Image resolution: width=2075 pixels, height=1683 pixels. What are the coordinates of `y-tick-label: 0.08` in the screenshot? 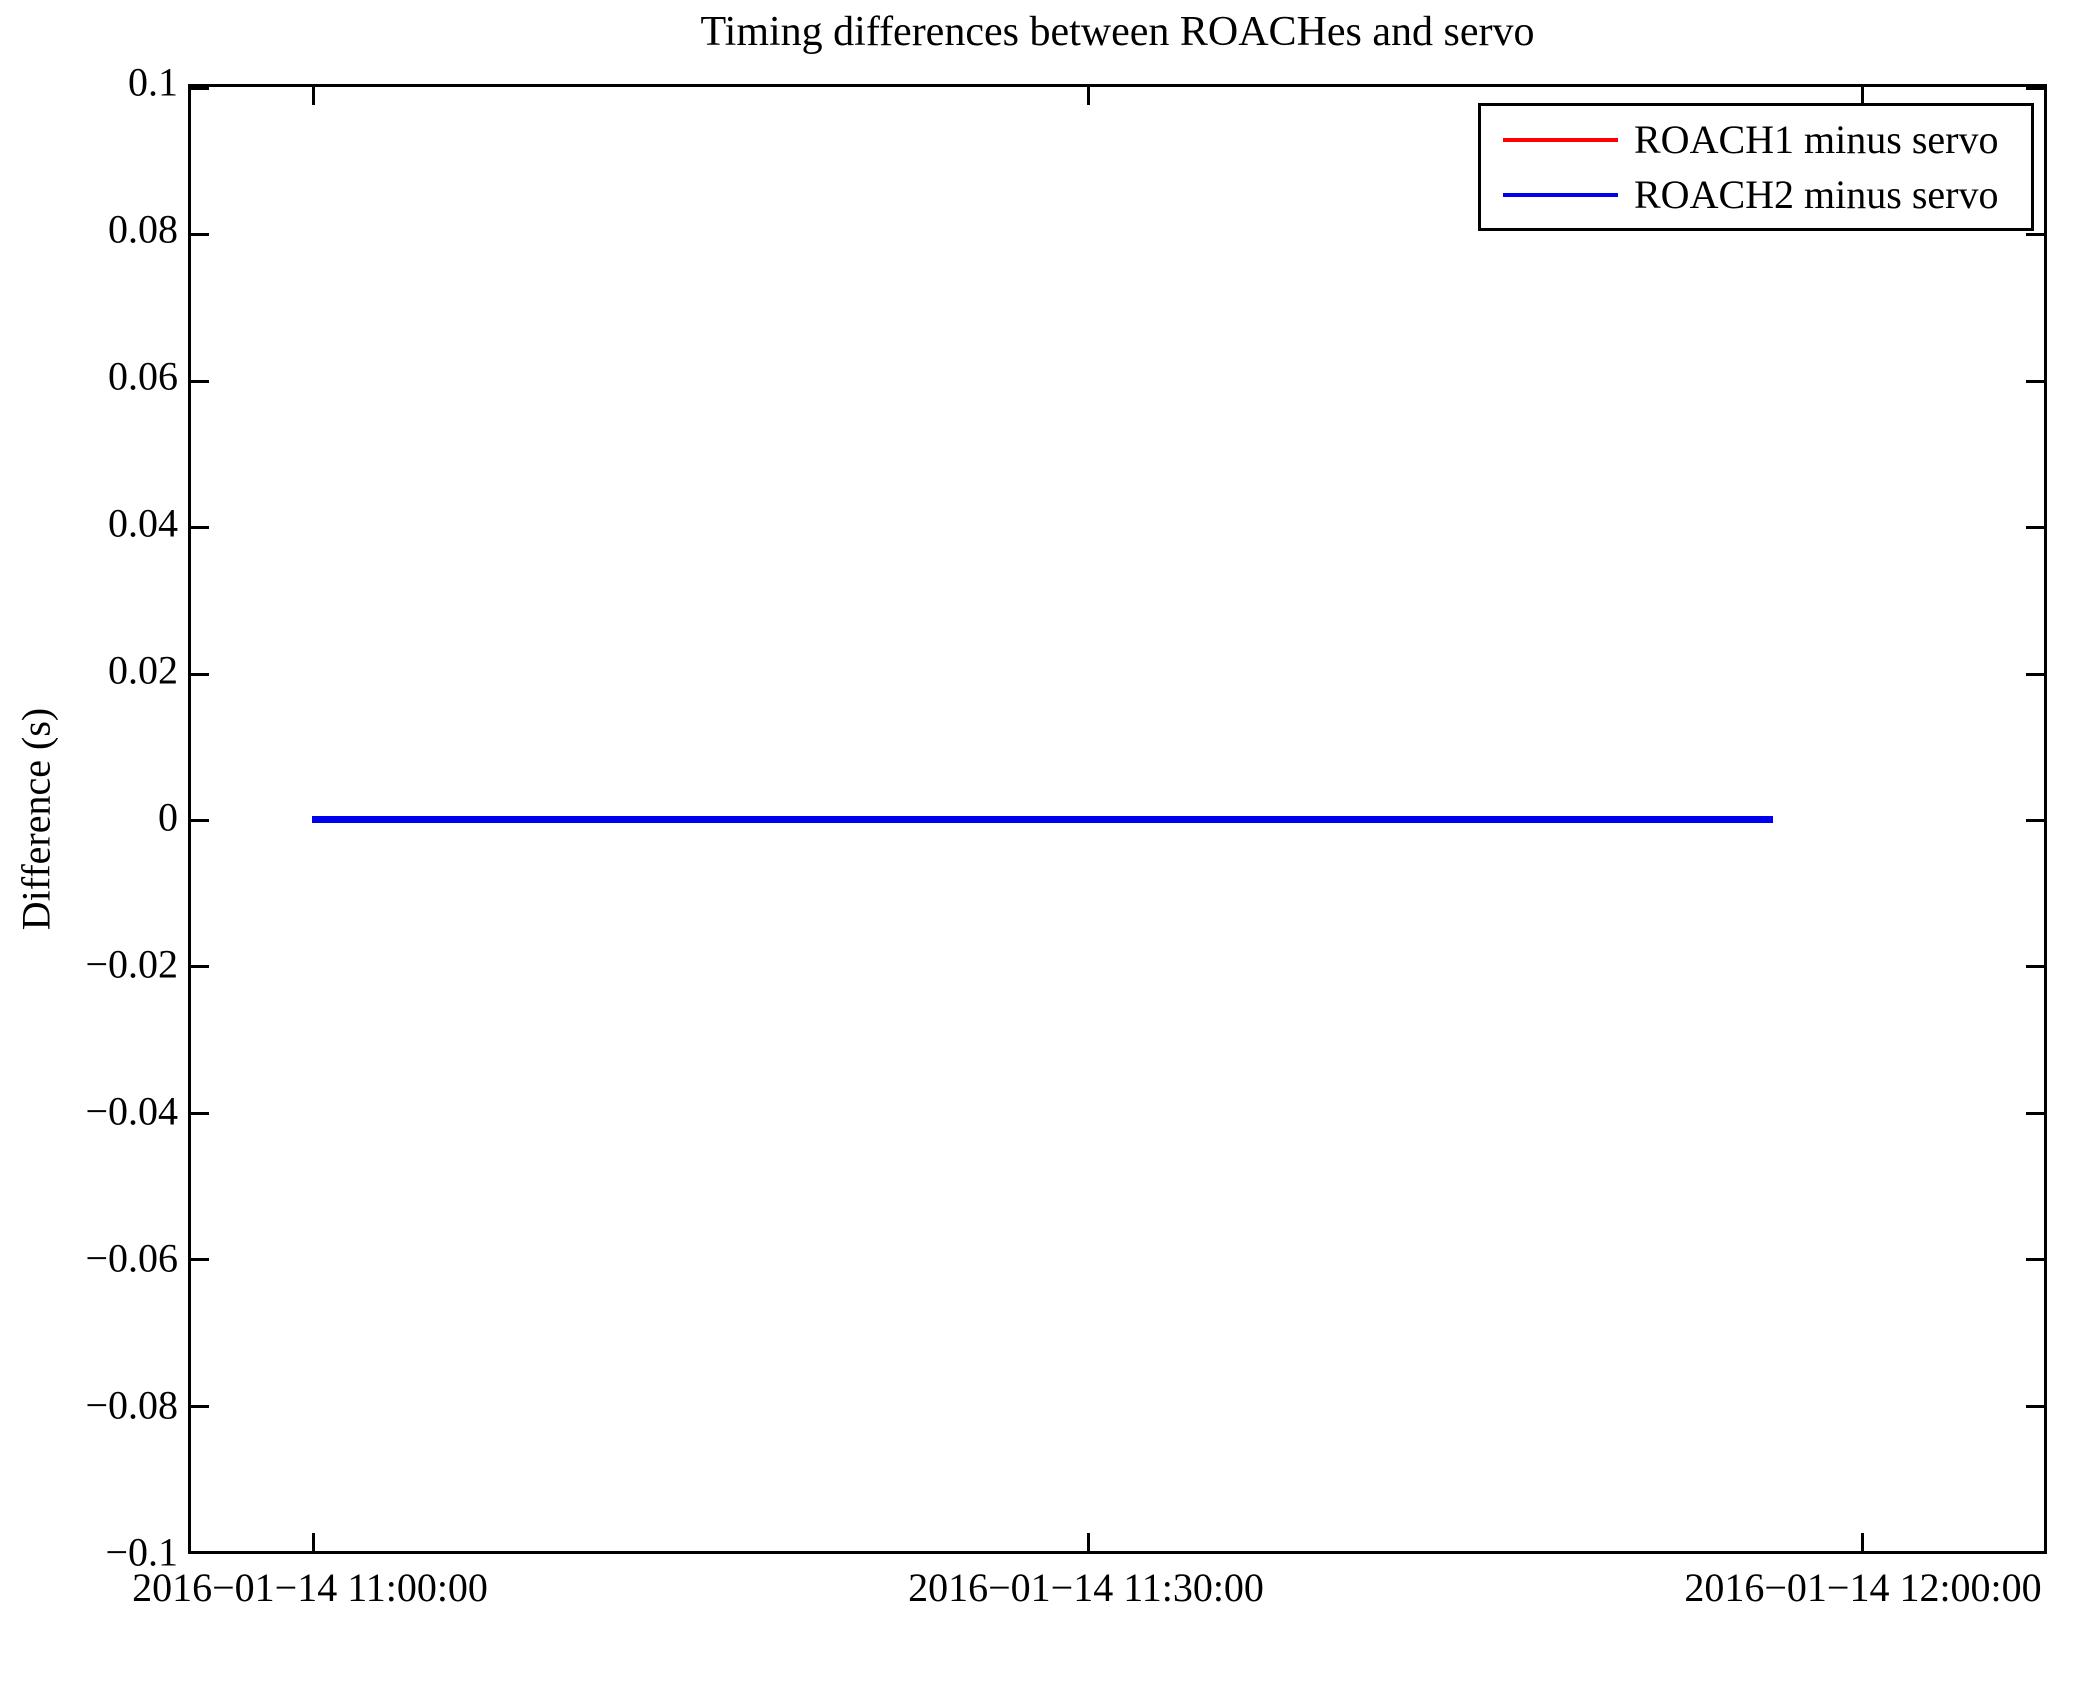 It's located at (143, 229).